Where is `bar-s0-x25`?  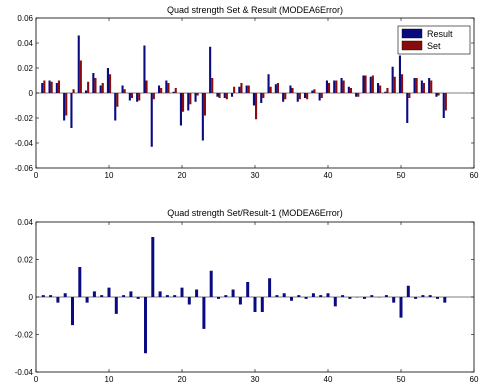 bar-s0-x25 is located at coordinates (218, 298).